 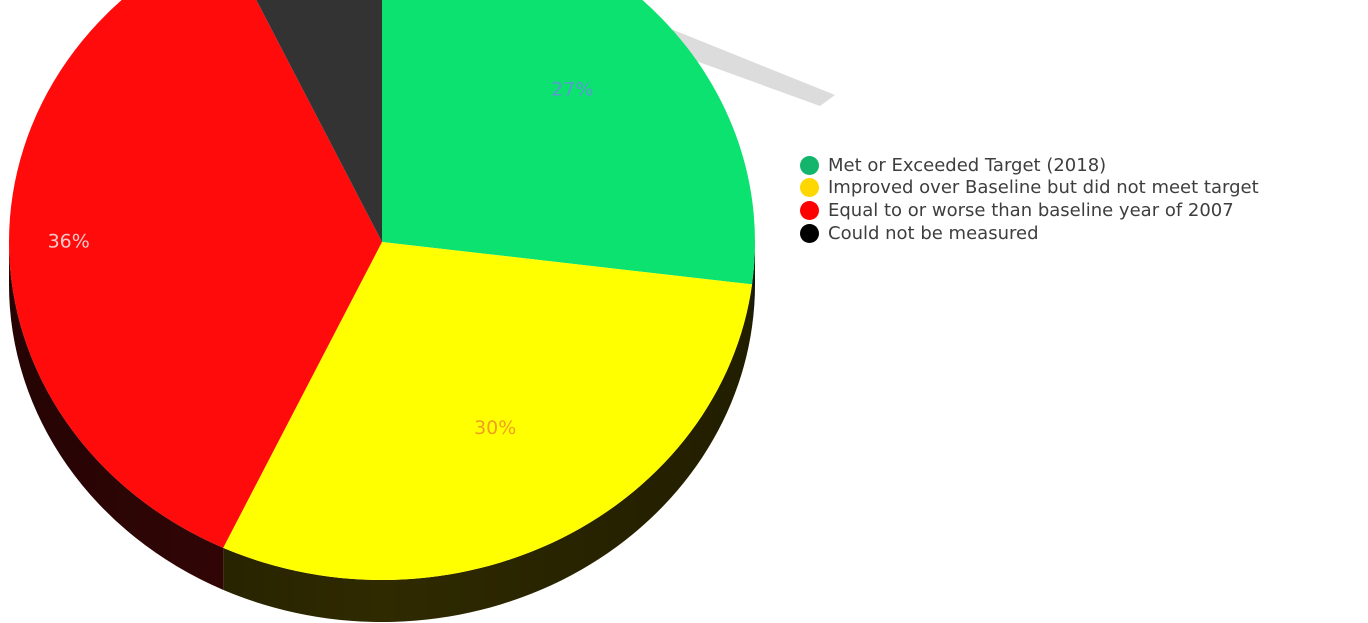 I want to click on data-label-met-target: 27%, so click(x=572, y=90).